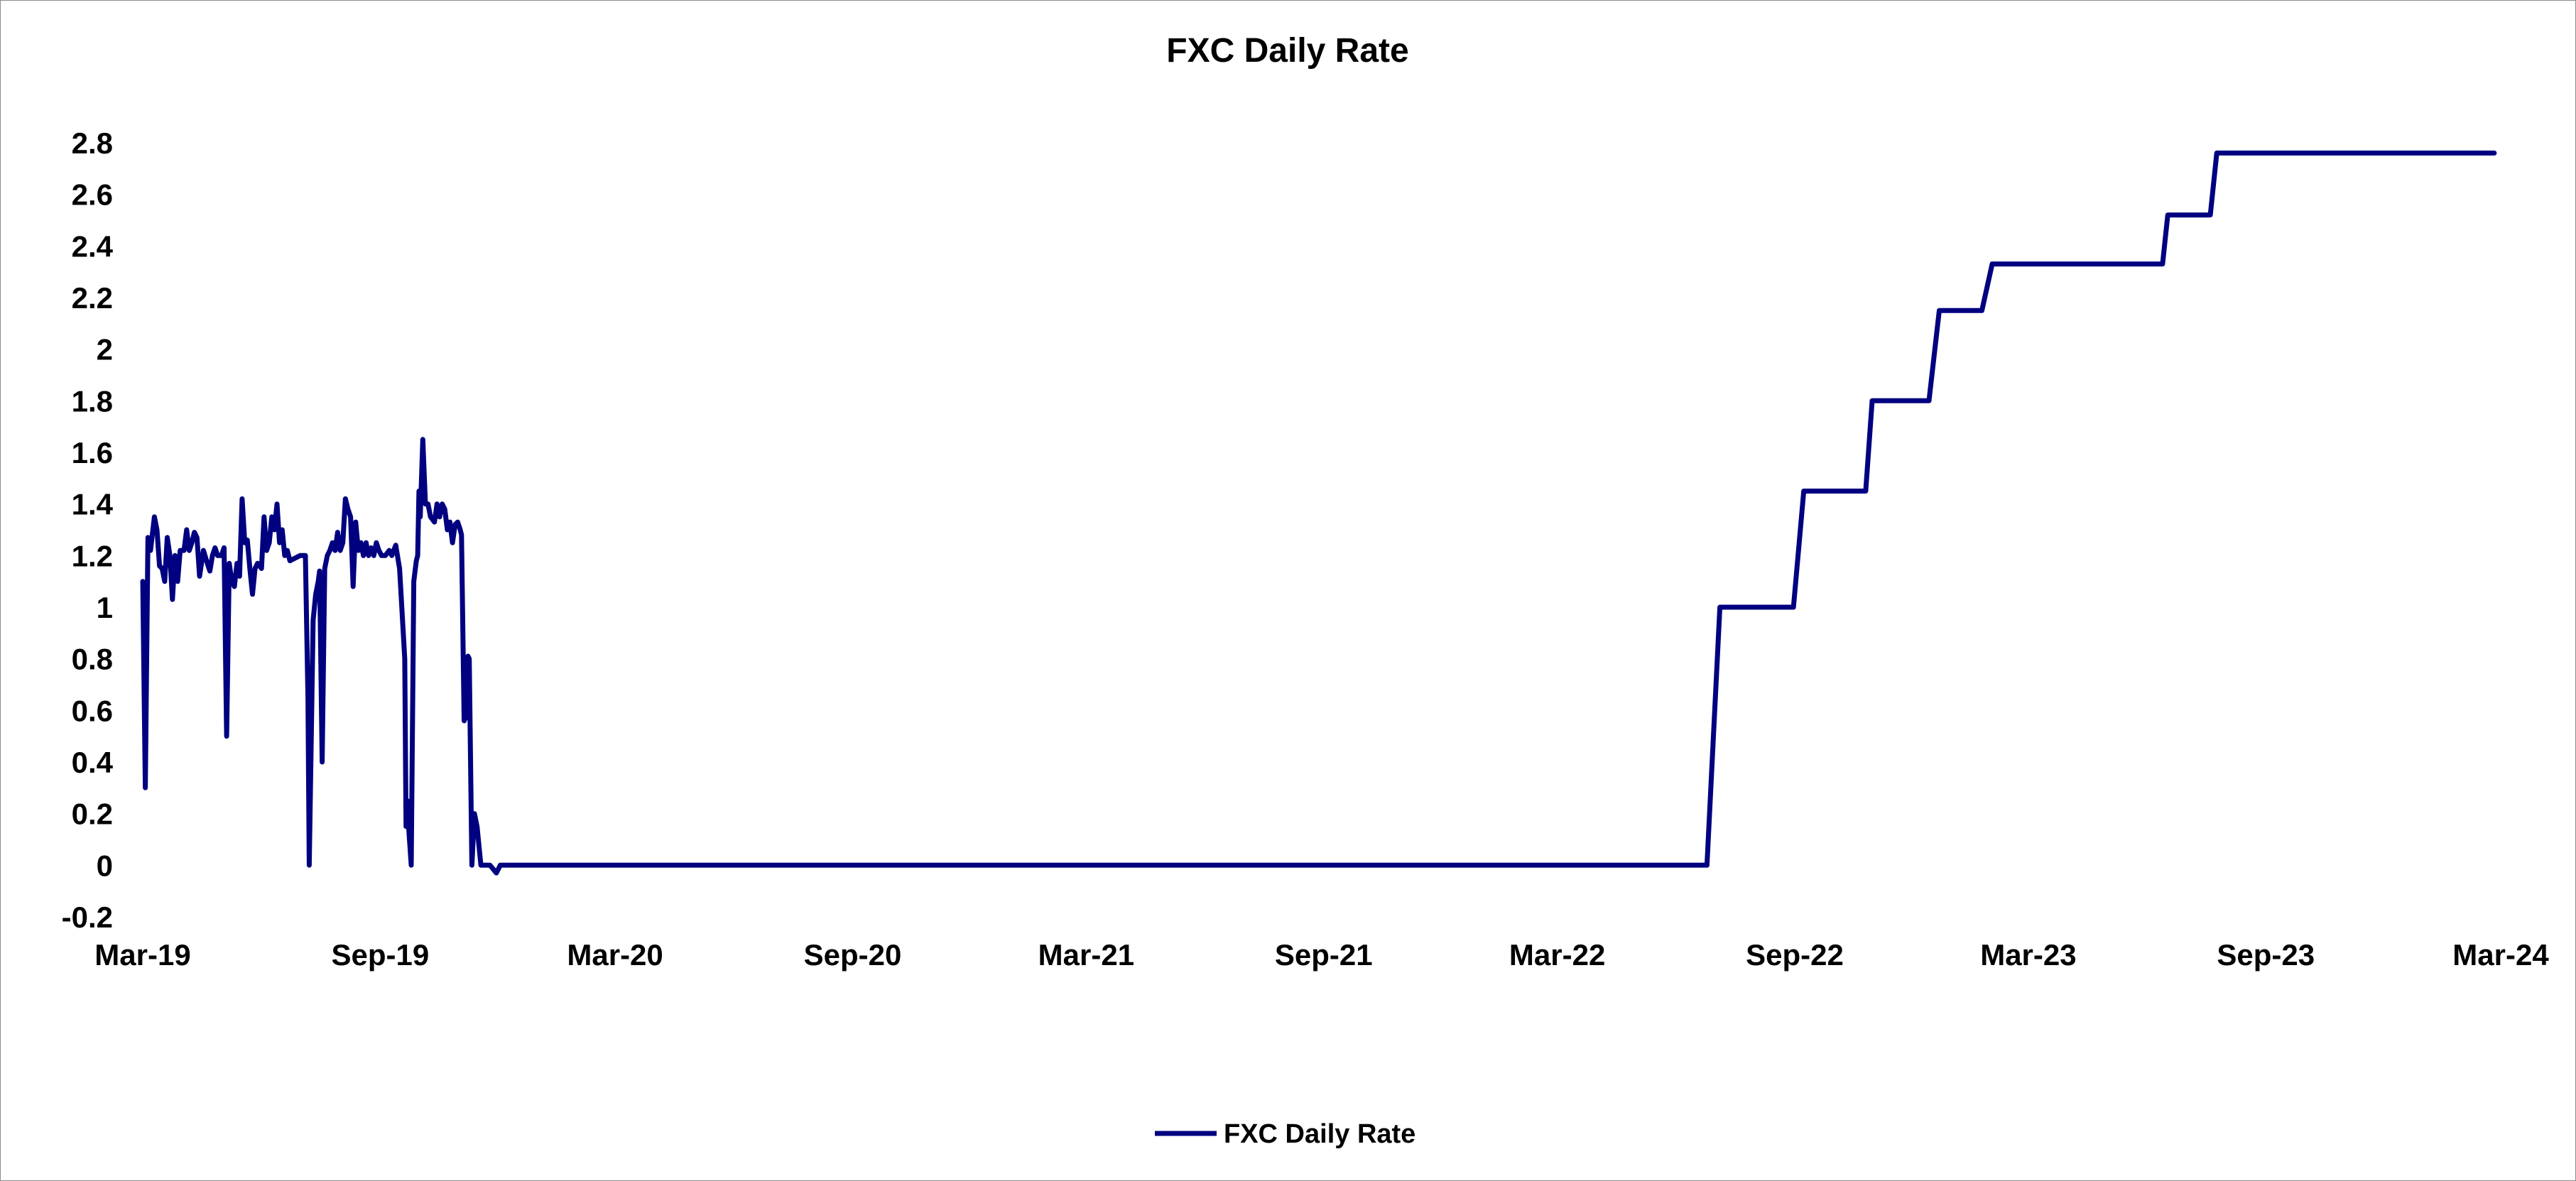 This screenshot has height=1181, width=2576. I want to click on y-tick-label: 2.2, so click(93, 298).